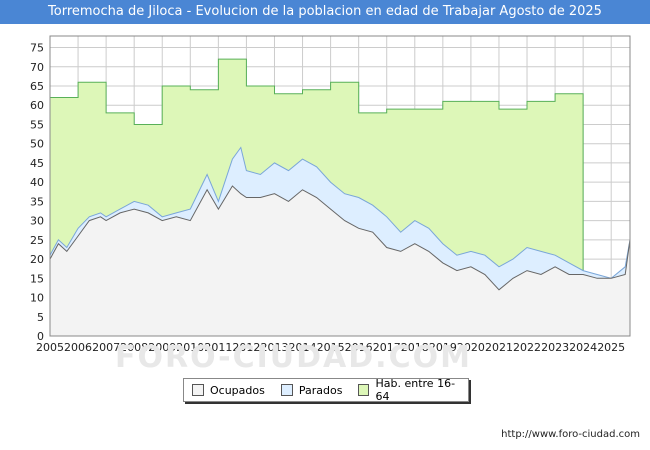 The height and width of the screenshot is (450, 650). What do you see at coordinates (40, 336) in the screenshot?
I see `y-tick-label: 0` at bounding box center [40, 336].